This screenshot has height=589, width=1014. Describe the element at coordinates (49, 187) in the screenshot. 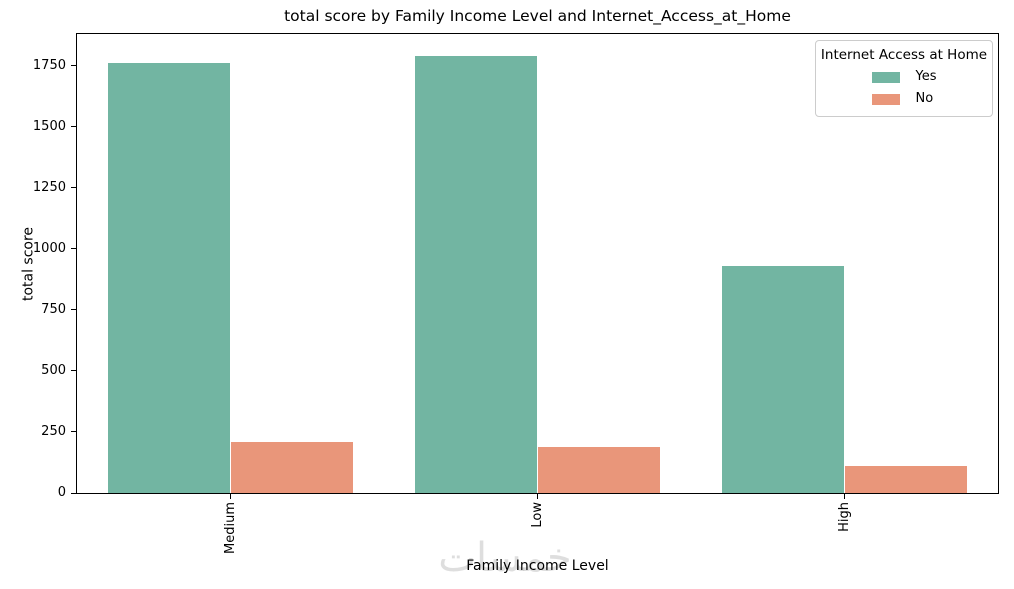

I see `y-tick-label: 1250` at that location.